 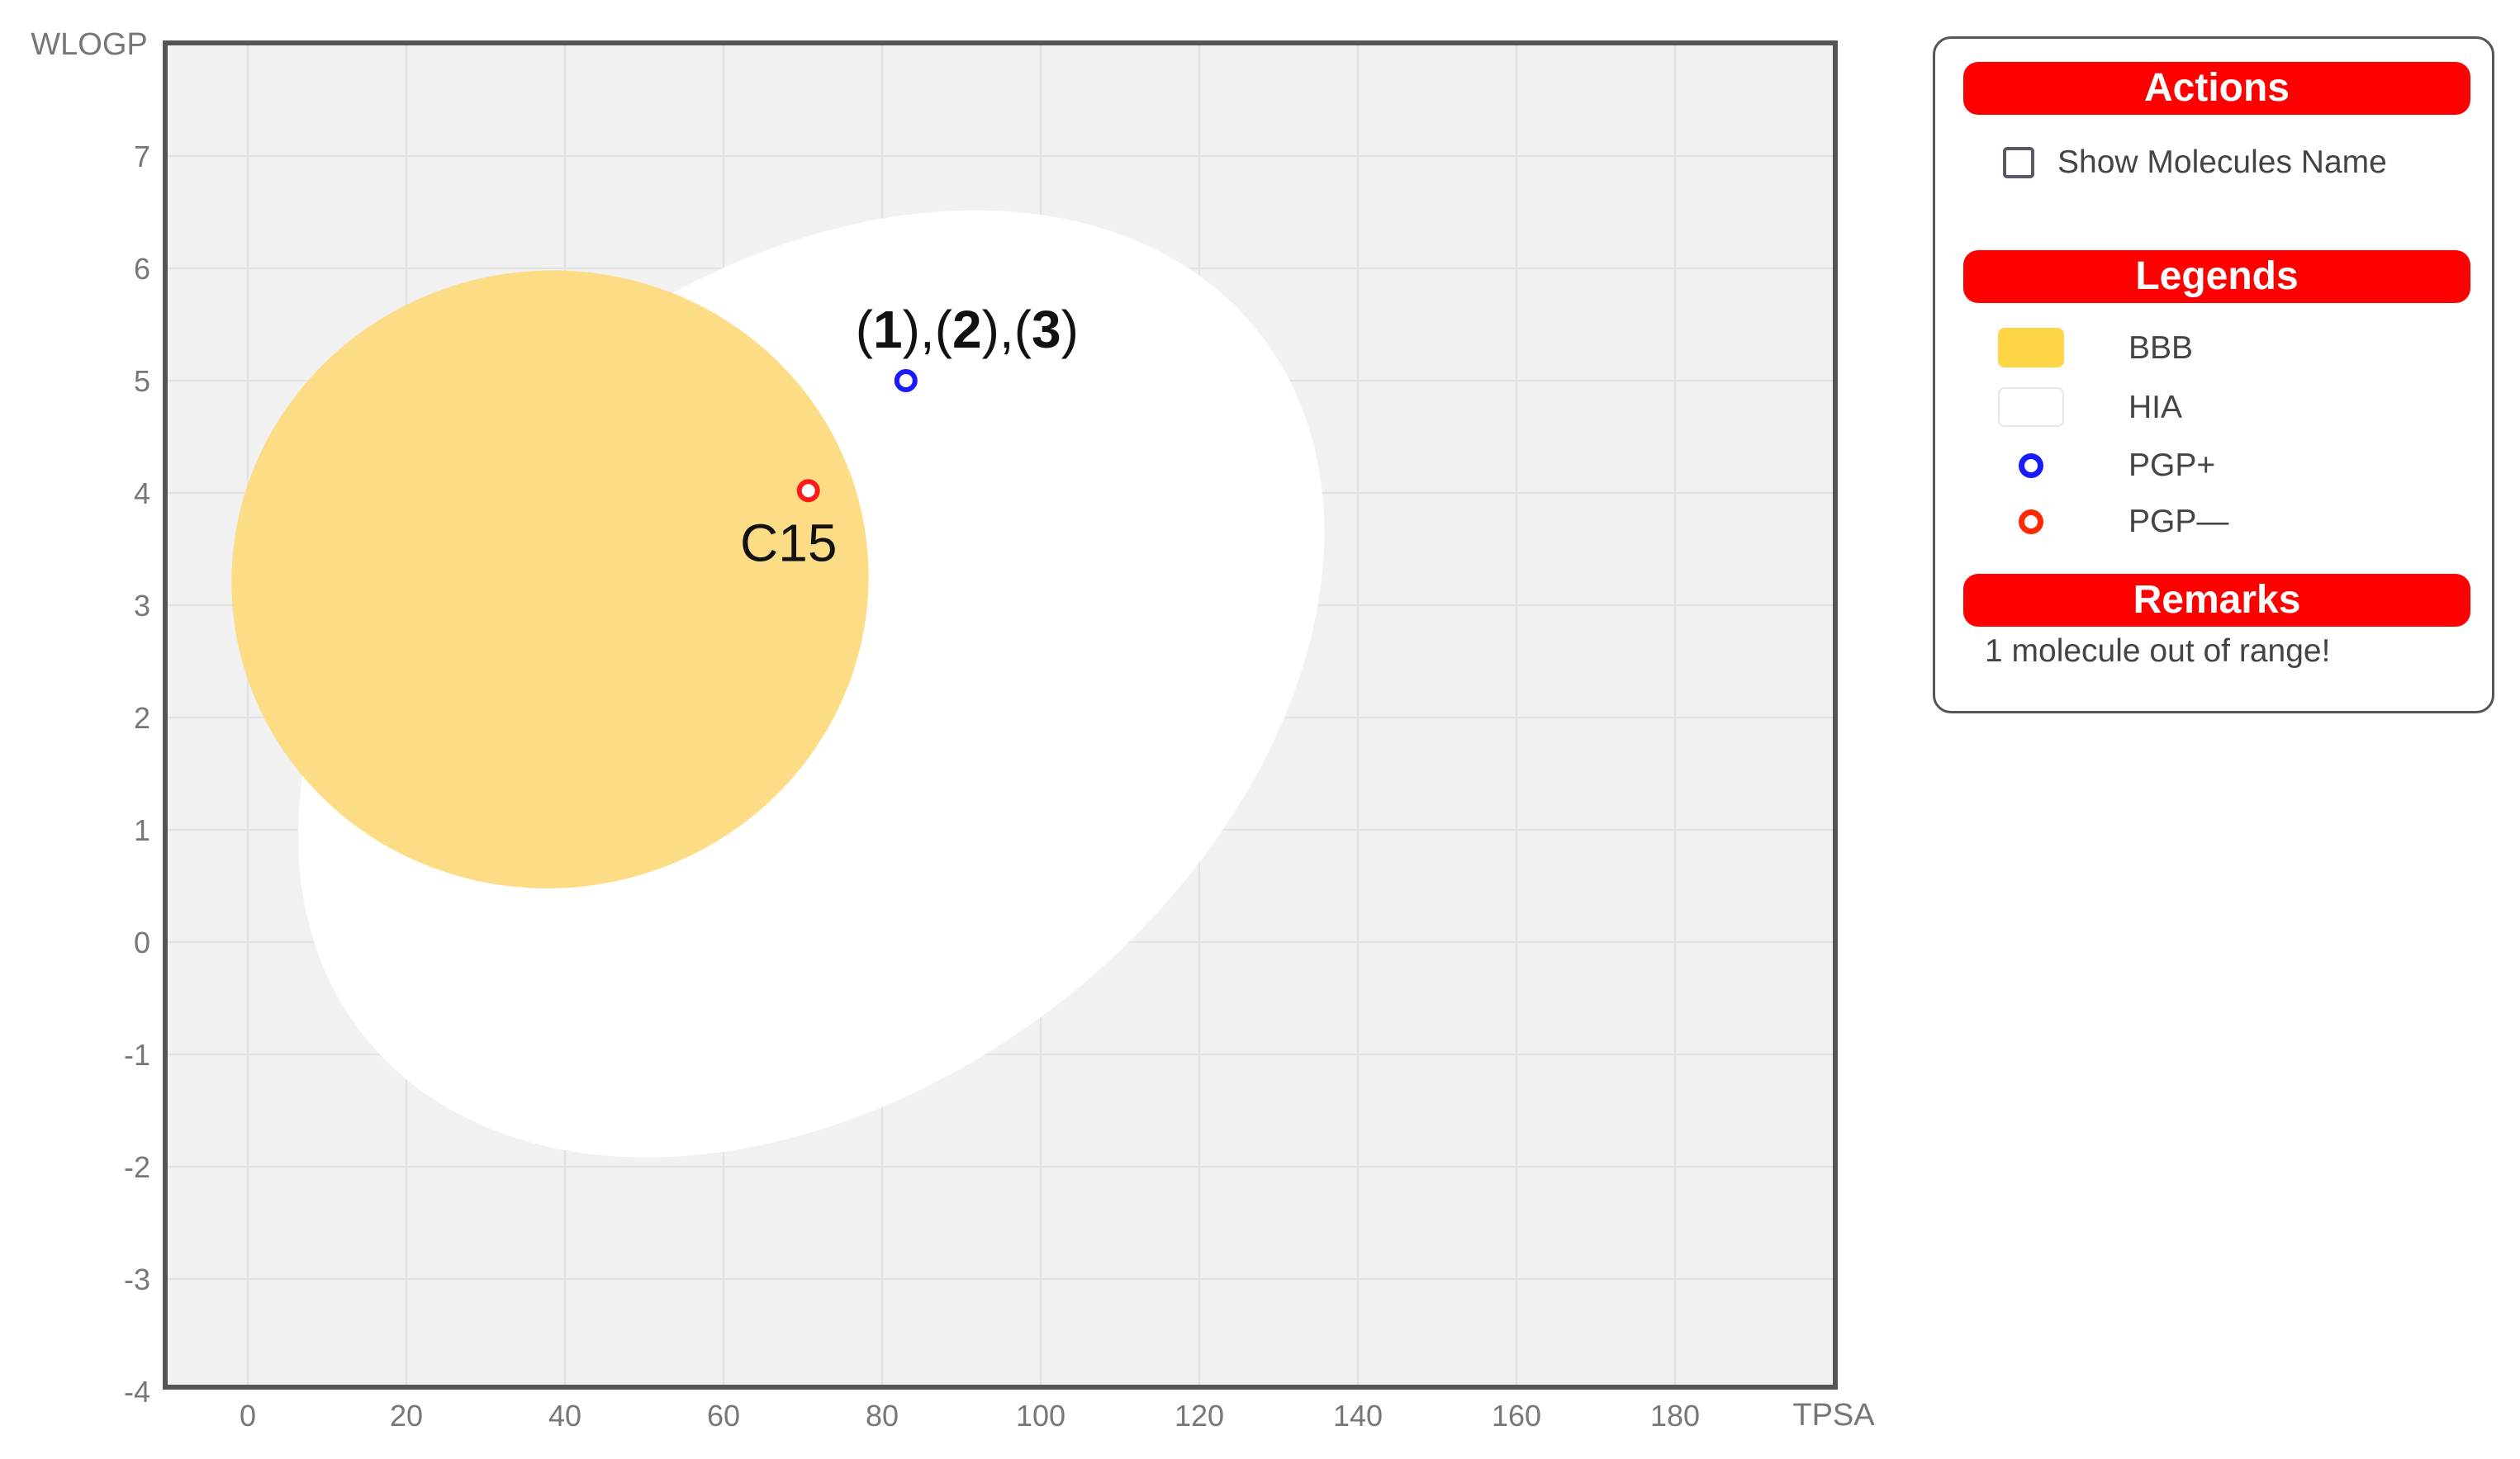 What do you see at coordinates (967, 329) in the screenshot?
I see `point-label: (1),(2),(3)` at bounding box center [967, 329].